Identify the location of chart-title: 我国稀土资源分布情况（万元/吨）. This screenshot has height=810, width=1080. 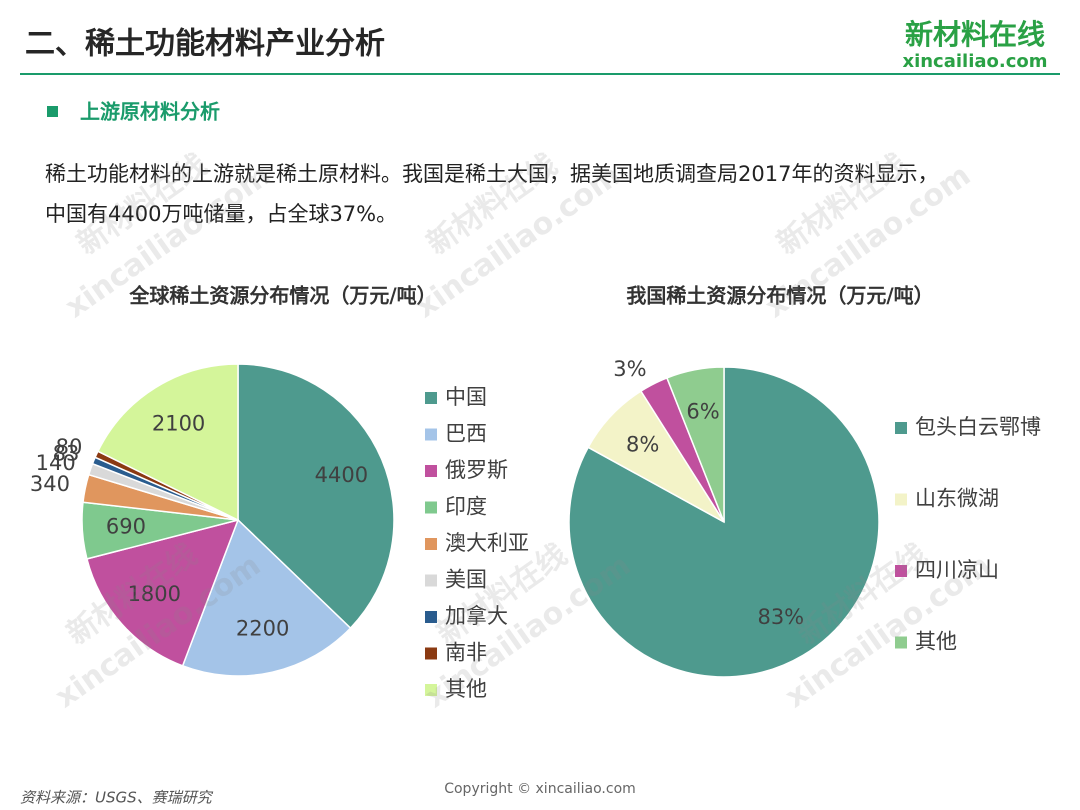
(779, 296).